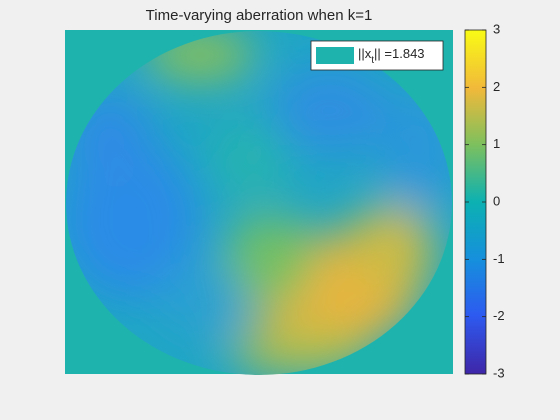  Describe the element at coordinates (496, 86) in the screenshot. I see `colorbar-tick-label: 2` at that location.